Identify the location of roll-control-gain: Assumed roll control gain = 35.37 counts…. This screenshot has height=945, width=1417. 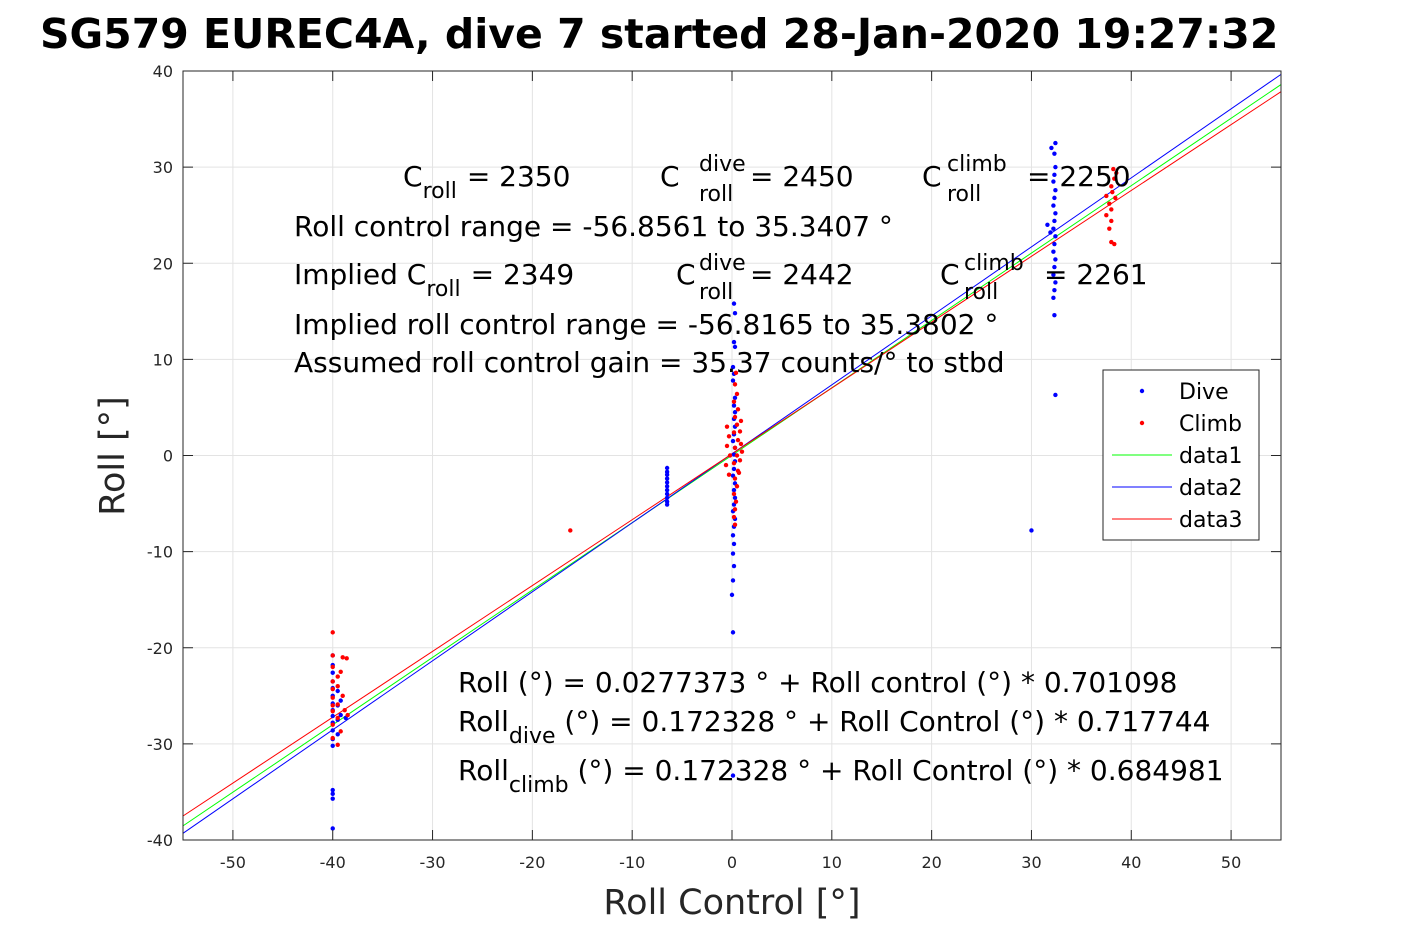
(649, 362).